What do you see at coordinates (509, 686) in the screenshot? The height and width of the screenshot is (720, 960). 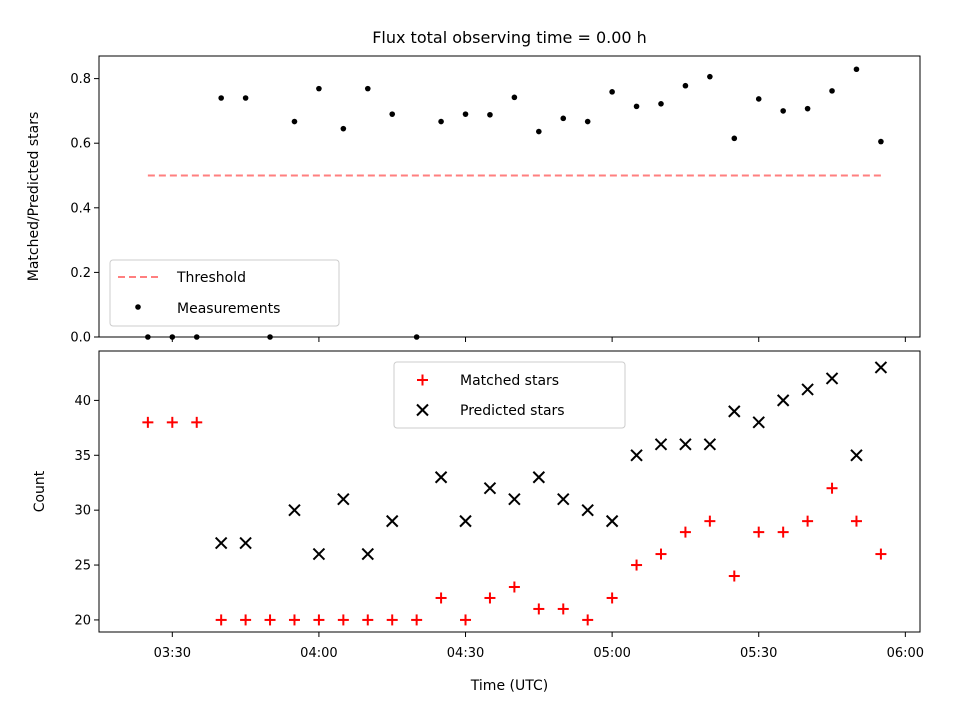 I see `x-axis-label: Time (UTC)` at bounding box center [509, 686].